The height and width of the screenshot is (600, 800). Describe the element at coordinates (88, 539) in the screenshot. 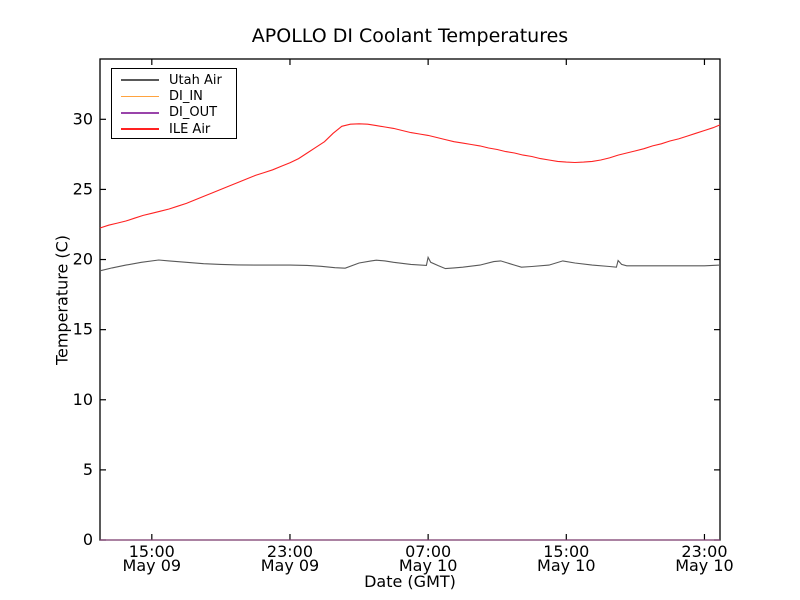

I see `y-tick-label: 0` at that location.